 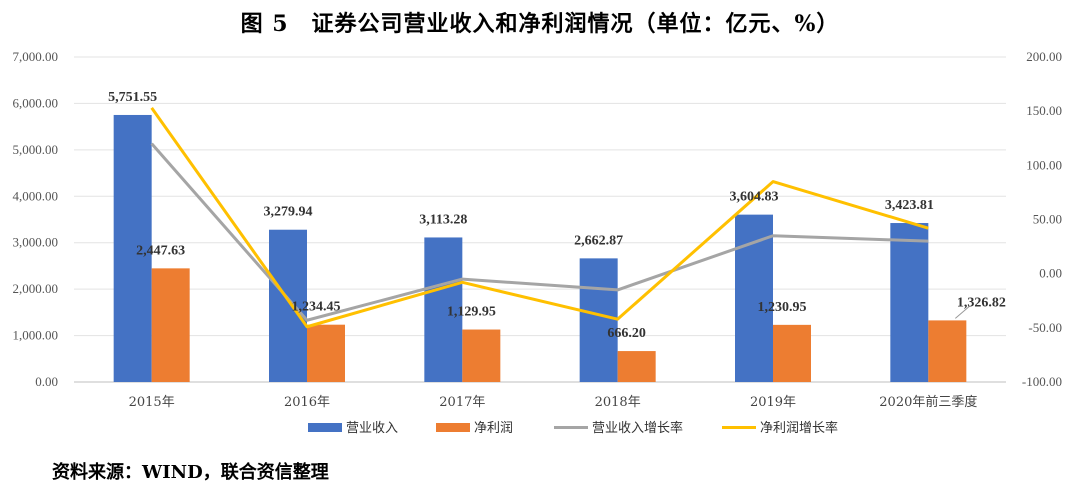 I want to click on category-label: 2016年, so click(x=307, y=402).